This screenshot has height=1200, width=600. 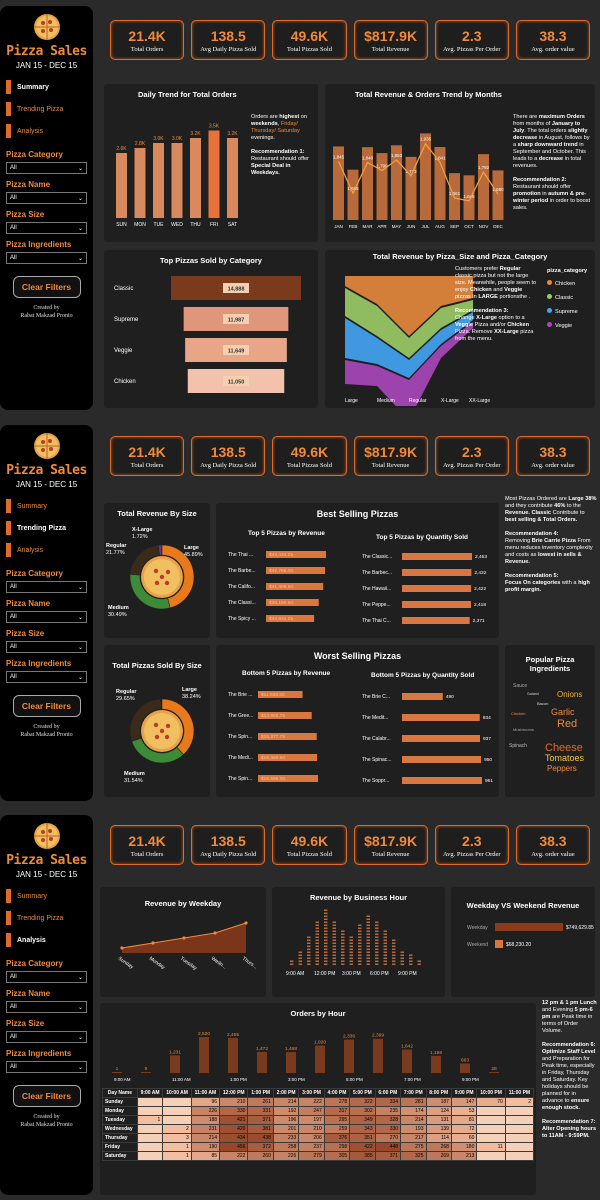 What do you see at coordinates (567, 724) in the screenshot?
I see `ingredient-word: Red` at bounding box center [567, 724].